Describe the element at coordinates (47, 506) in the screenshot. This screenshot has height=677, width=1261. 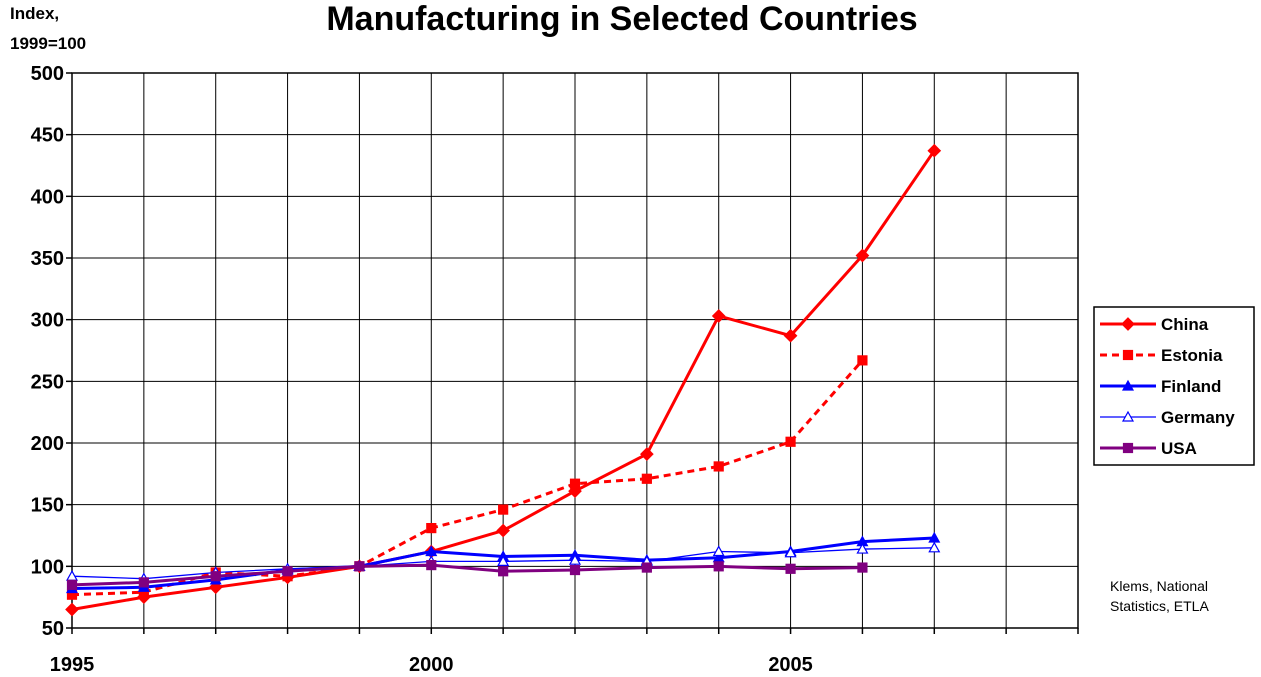
I see `y-tick-label: 150` at that location.